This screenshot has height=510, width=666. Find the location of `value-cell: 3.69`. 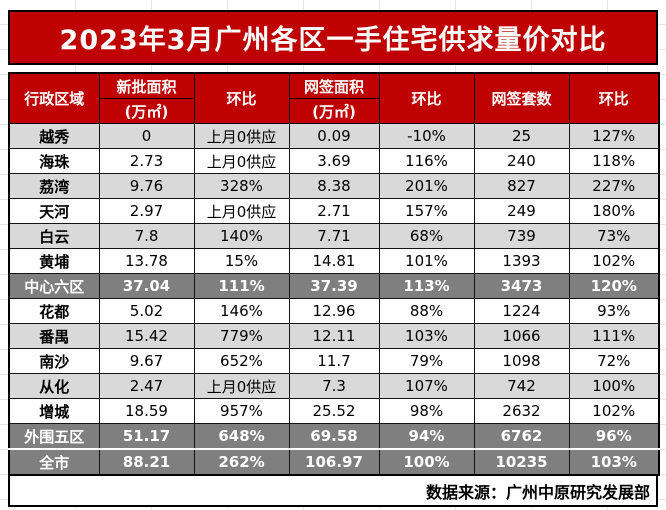

value-cell: 3.69 is located at coordinates (334, 161).